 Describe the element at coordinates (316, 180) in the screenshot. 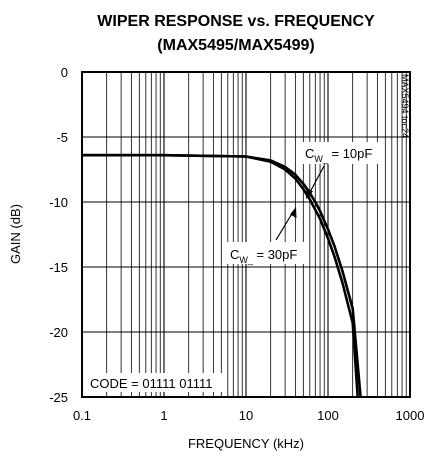

I see `arrow-10pf` at that location.